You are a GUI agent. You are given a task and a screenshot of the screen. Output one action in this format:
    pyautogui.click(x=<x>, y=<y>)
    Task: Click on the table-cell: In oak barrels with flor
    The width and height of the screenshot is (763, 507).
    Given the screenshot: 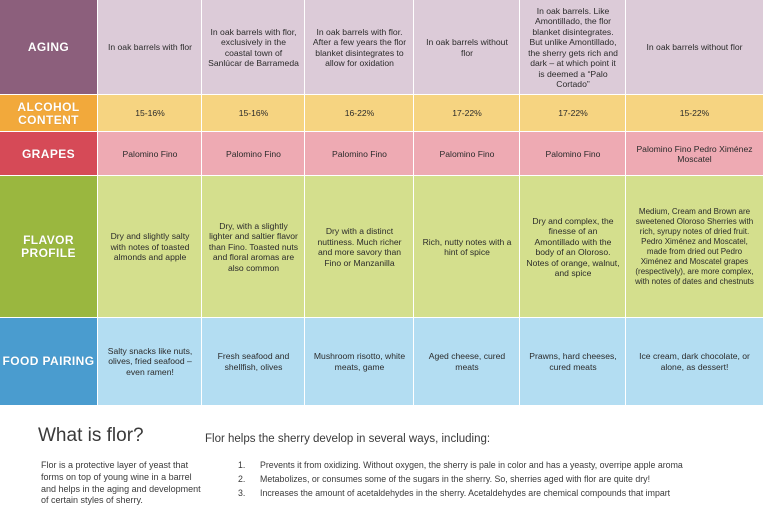 What is the action you would take?
    pyautogui.click(x=150, y=47)
    